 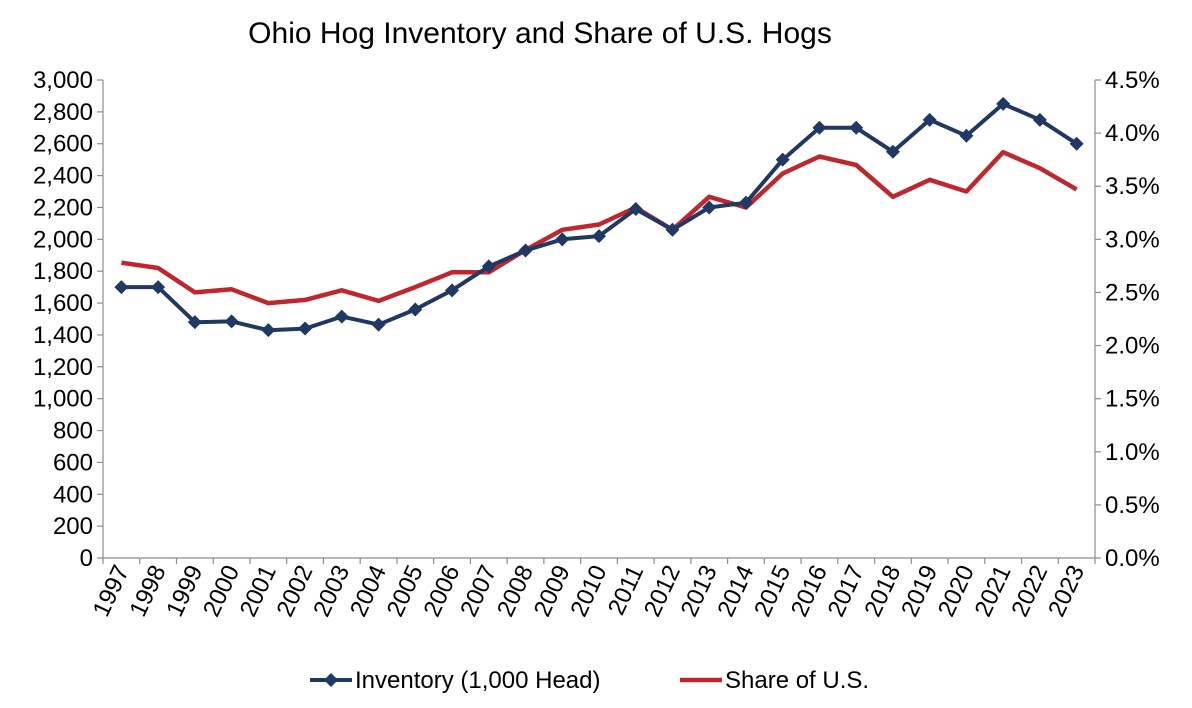 I want to click on left-tick-label: 2,600, so click(x=63, y=144).